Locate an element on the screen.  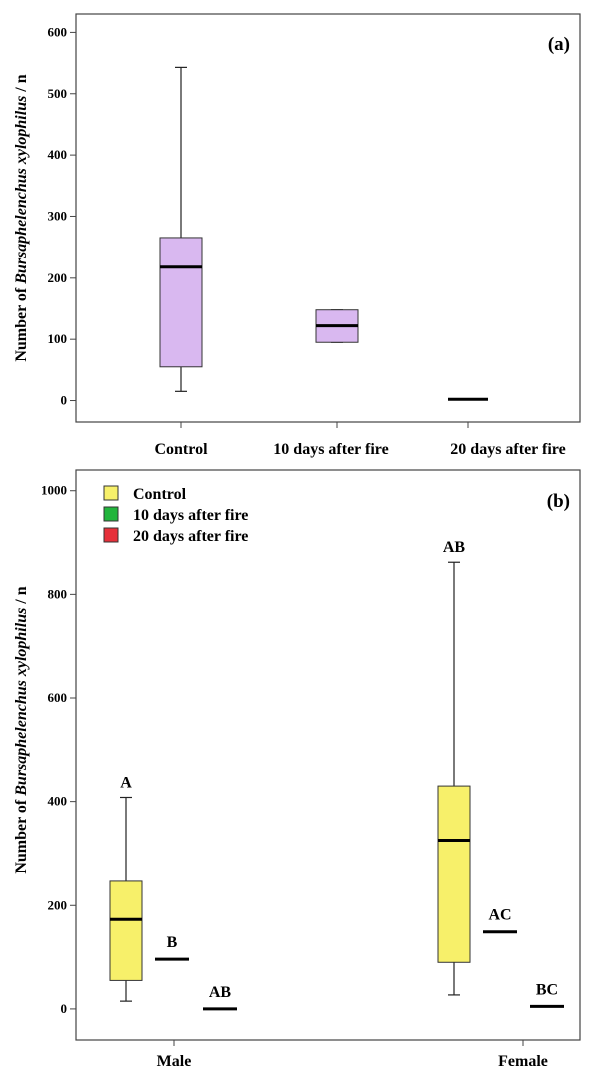
legend-label: 10 days after fire is located at coordinates (190, 515).